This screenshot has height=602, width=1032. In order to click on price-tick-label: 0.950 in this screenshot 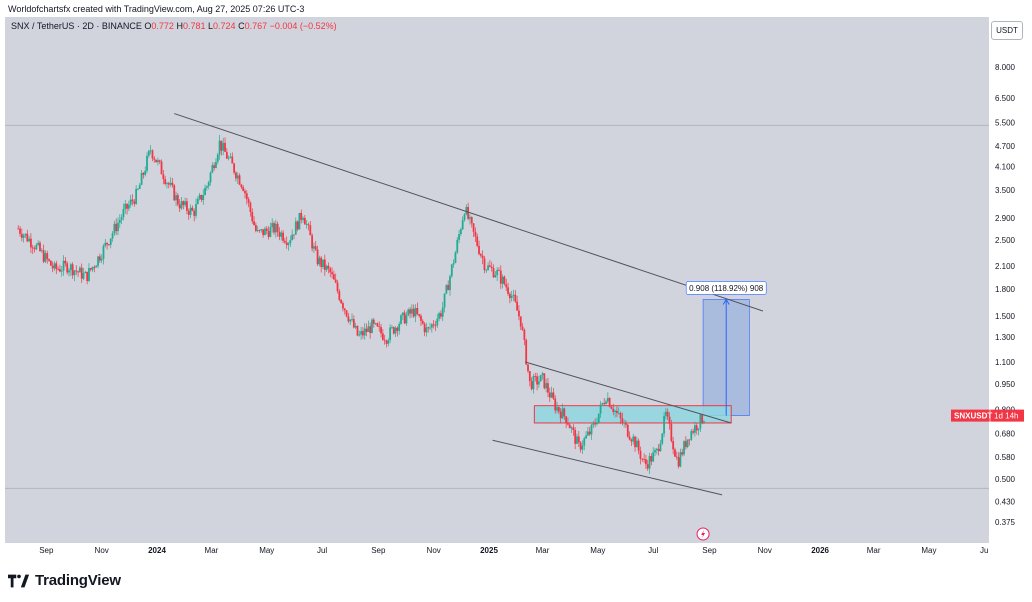, I will do `click(1005, 384)`.